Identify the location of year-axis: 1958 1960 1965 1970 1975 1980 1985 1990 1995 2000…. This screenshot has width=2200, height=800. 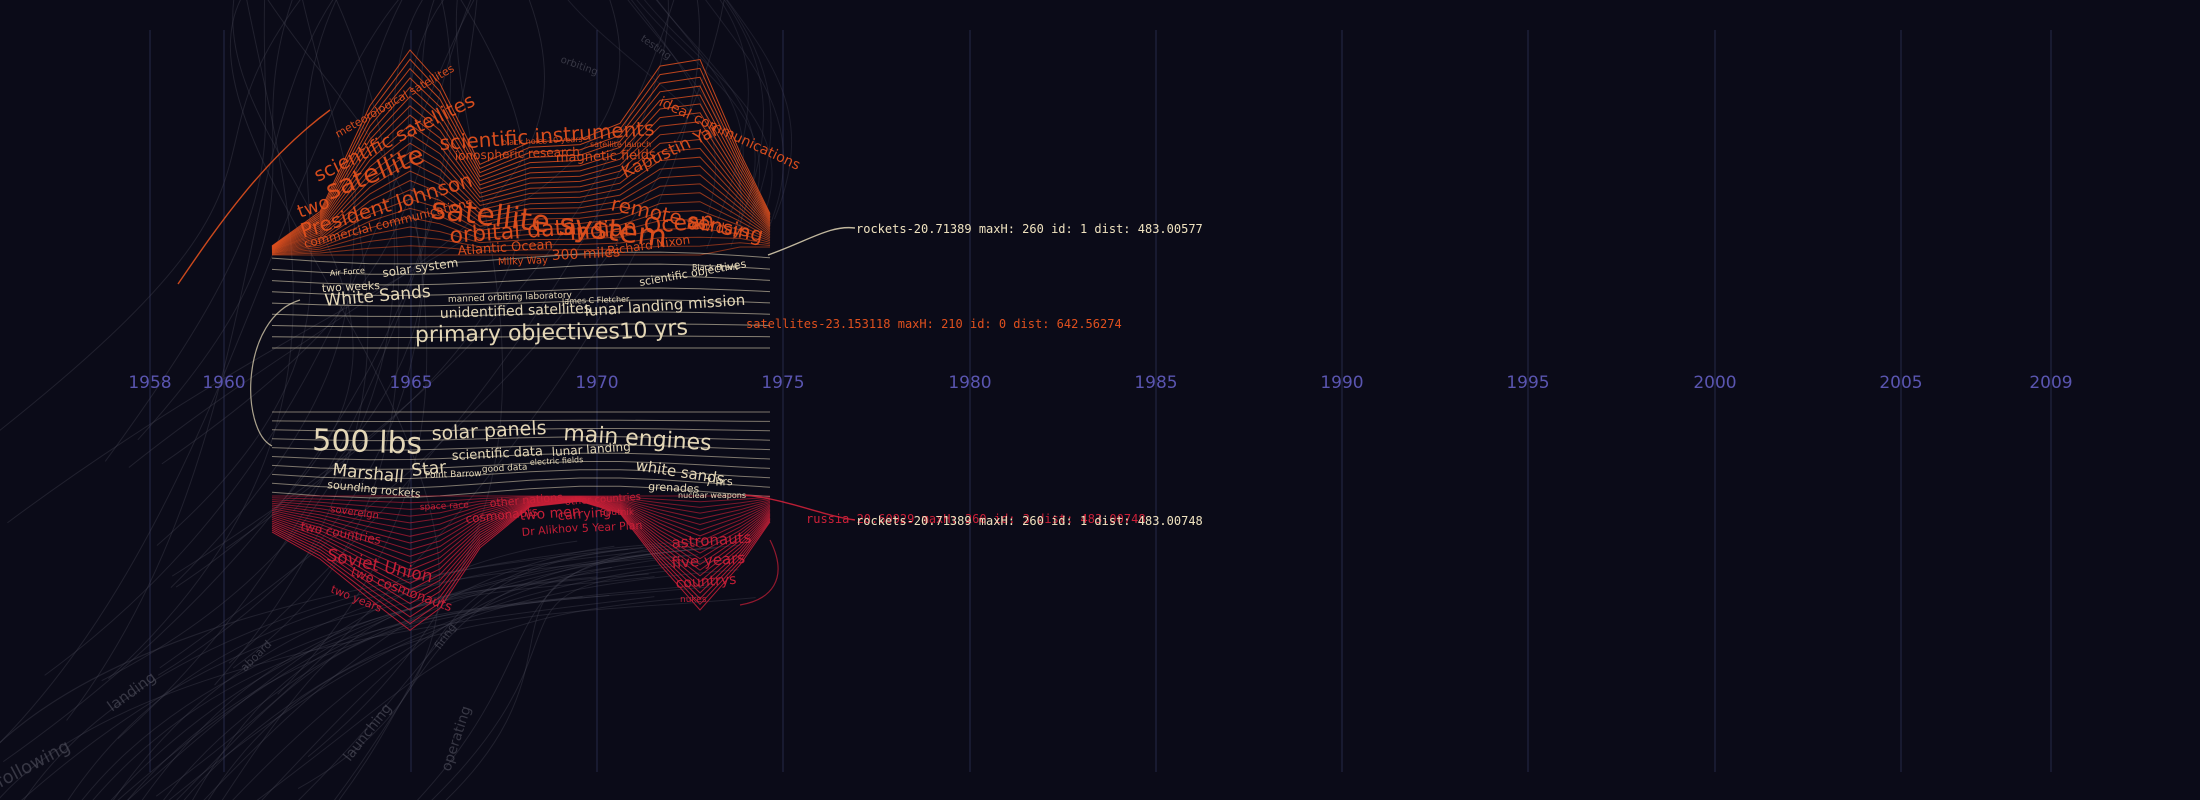
(1100, 383).